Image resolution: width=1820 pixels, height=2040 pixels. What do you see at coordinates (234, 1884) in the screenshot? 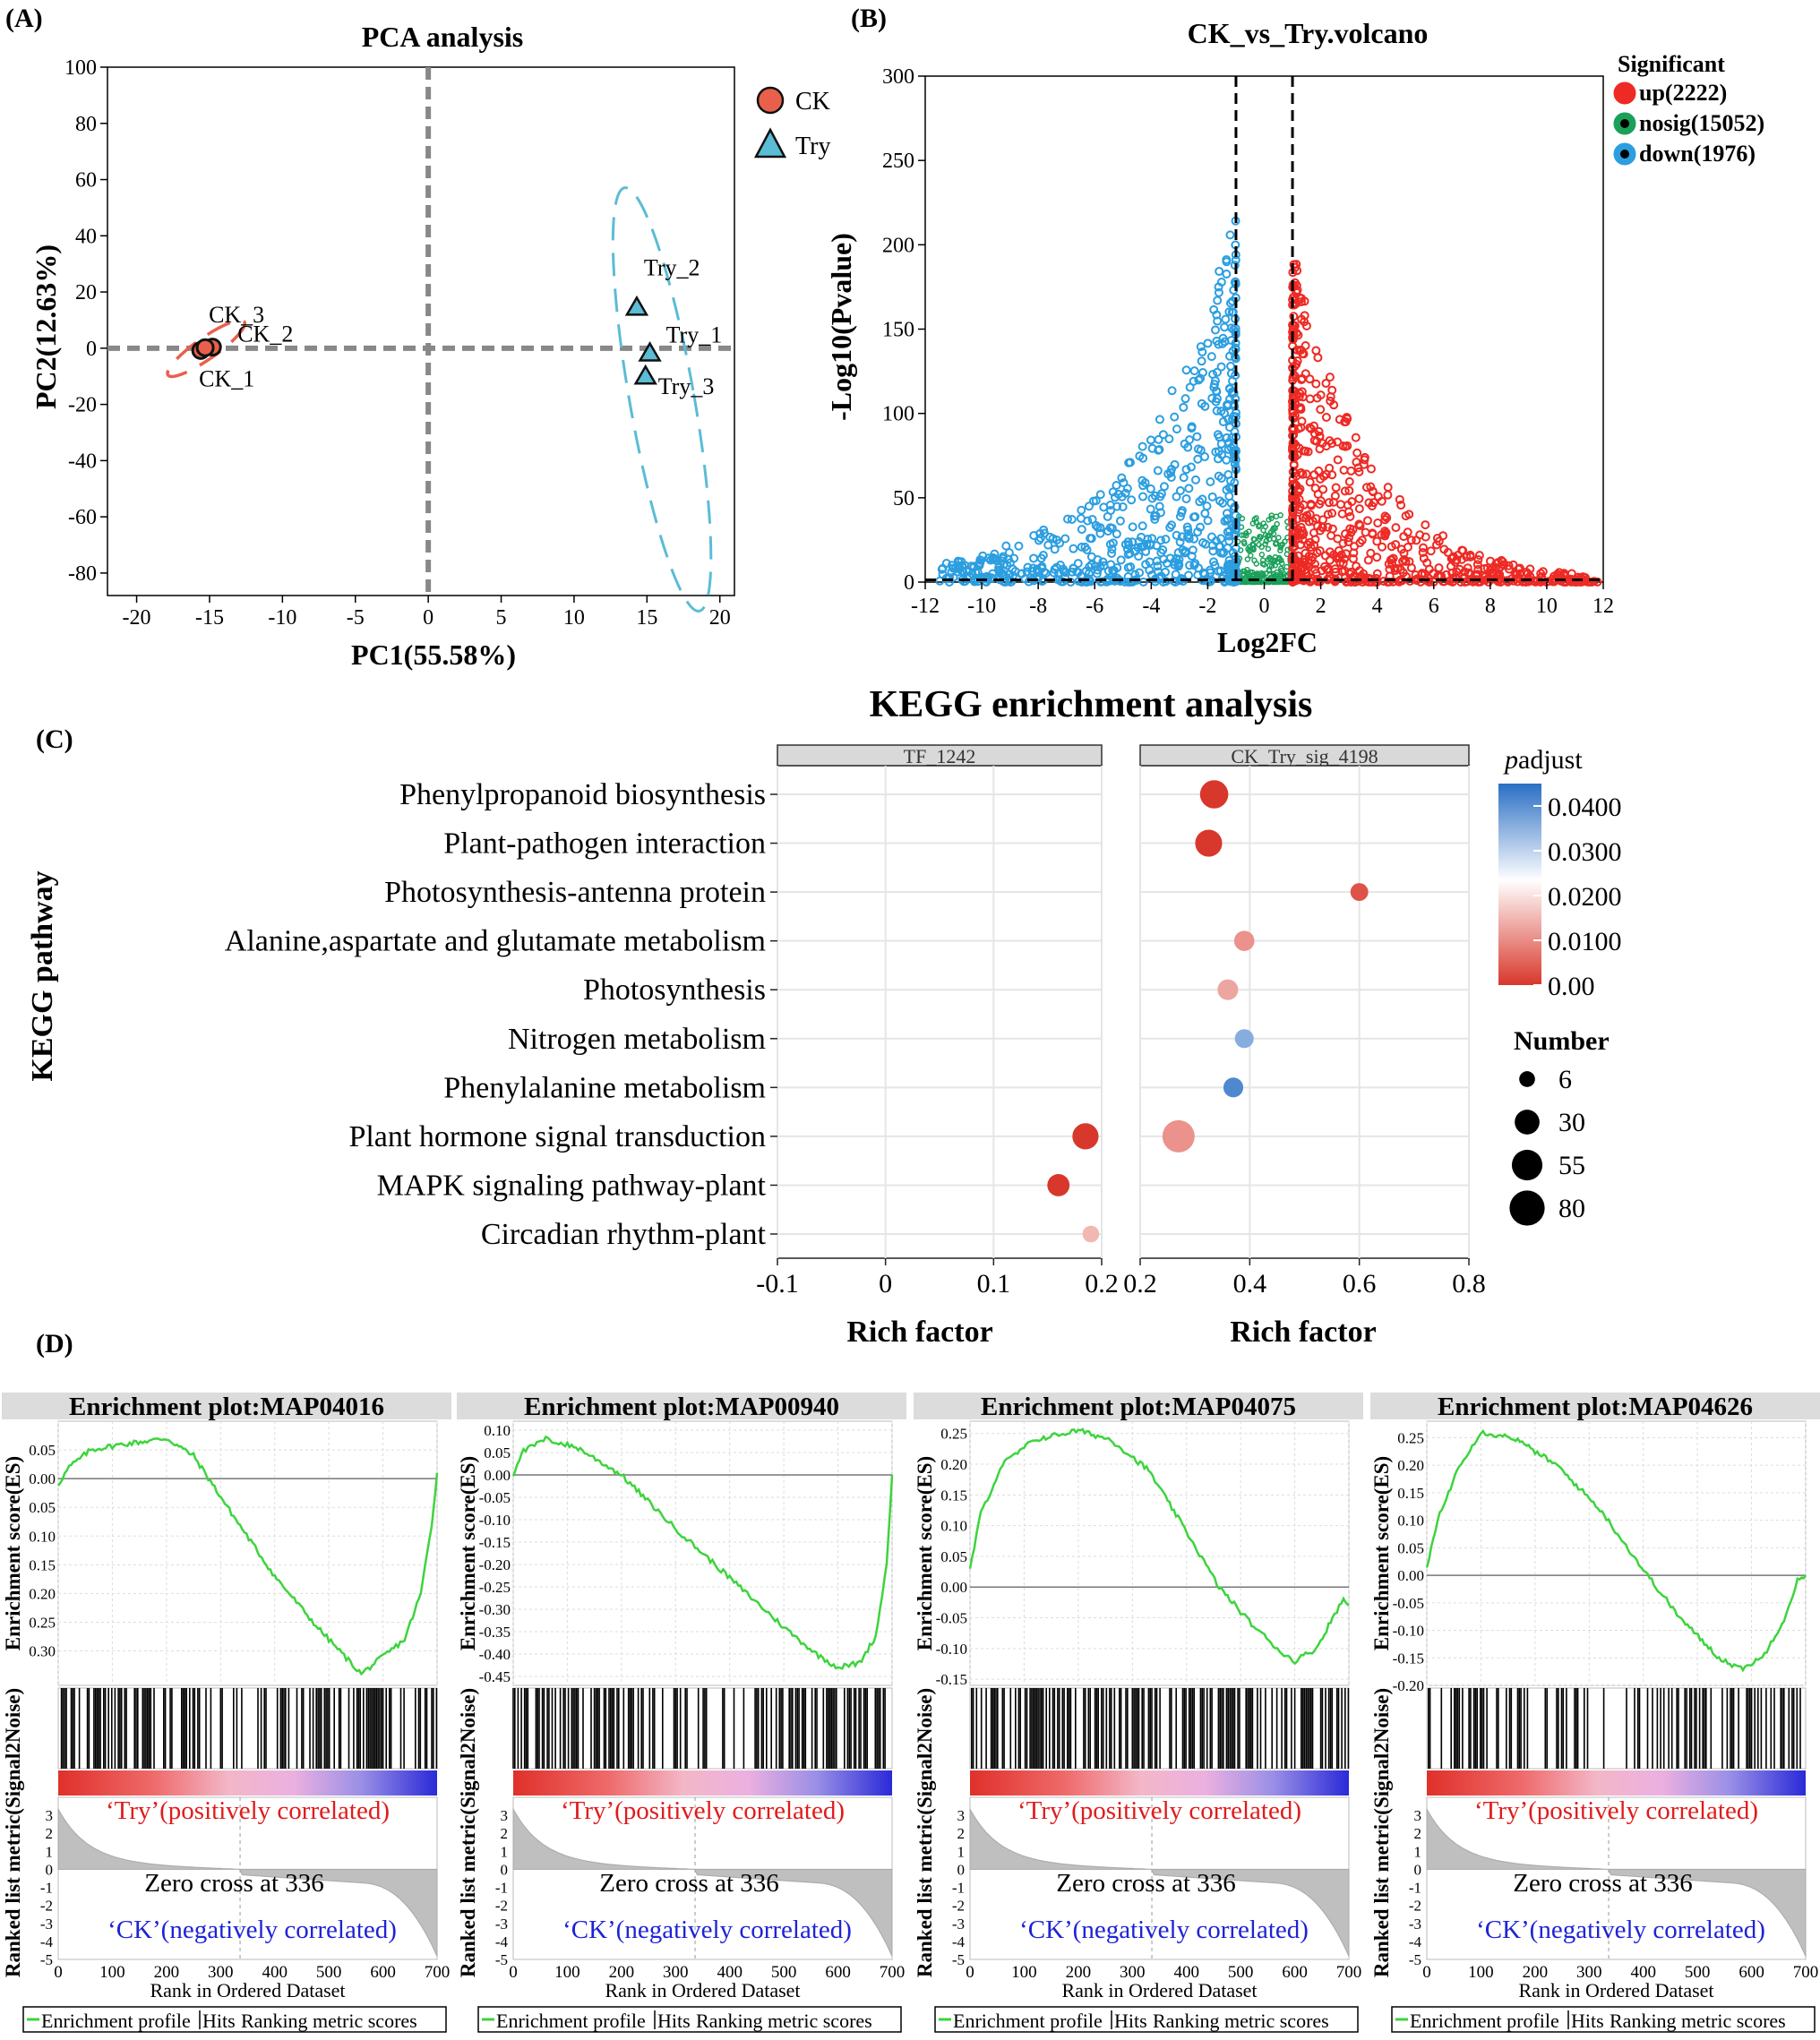
I see `gsea-zero-cross-label: Zero cross at 336` at bounding box center [234, 1884].